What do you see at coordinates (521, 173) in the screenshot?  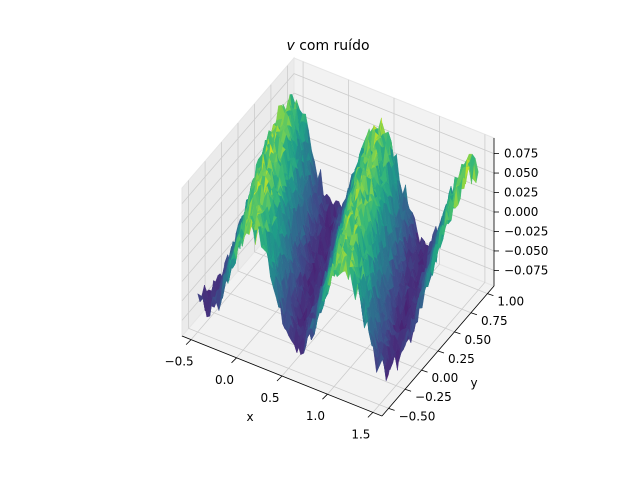 I see `z-tick-label: 0.050` at bounding box center [521, 173].